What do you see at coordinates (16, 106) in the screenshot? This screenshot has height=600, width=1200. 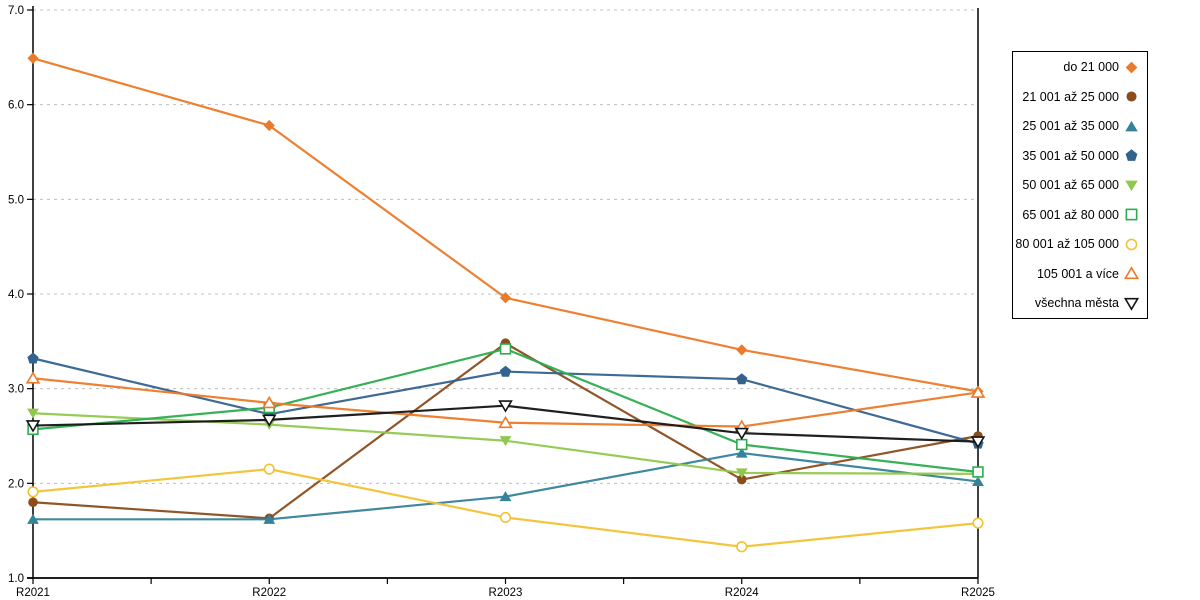 I see `y-axis-label: 6.0` at bounding box center [16, 106].